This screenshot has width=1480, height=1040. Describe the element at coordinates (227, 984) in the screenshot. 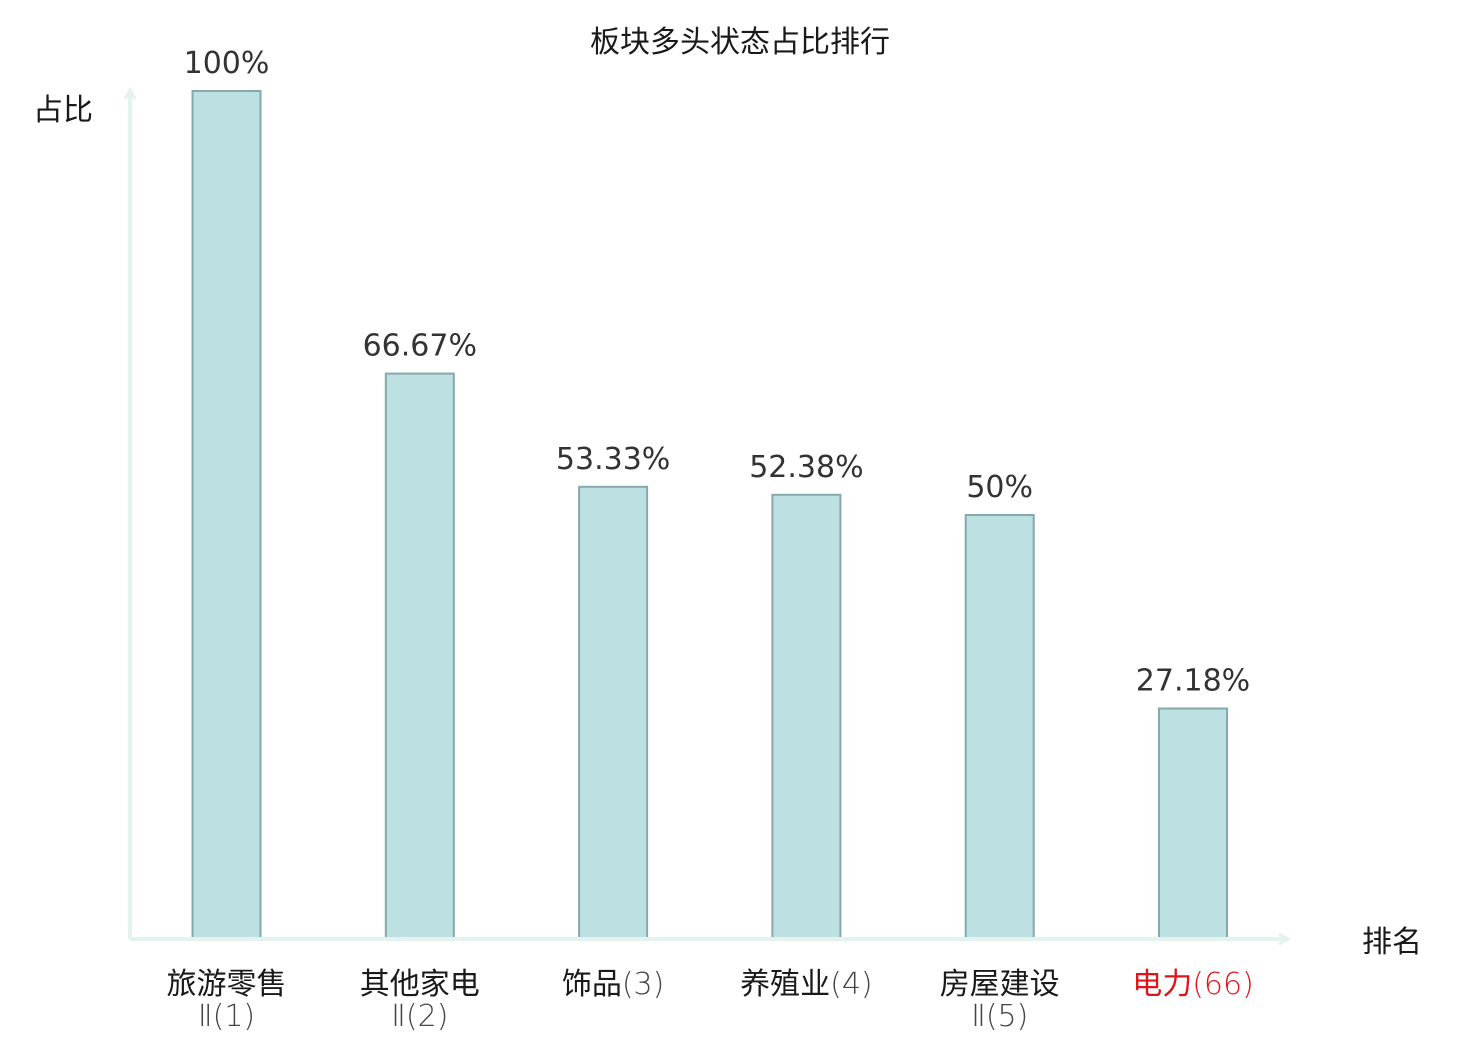

I see `category-label-1: 旅游零售` at that location.